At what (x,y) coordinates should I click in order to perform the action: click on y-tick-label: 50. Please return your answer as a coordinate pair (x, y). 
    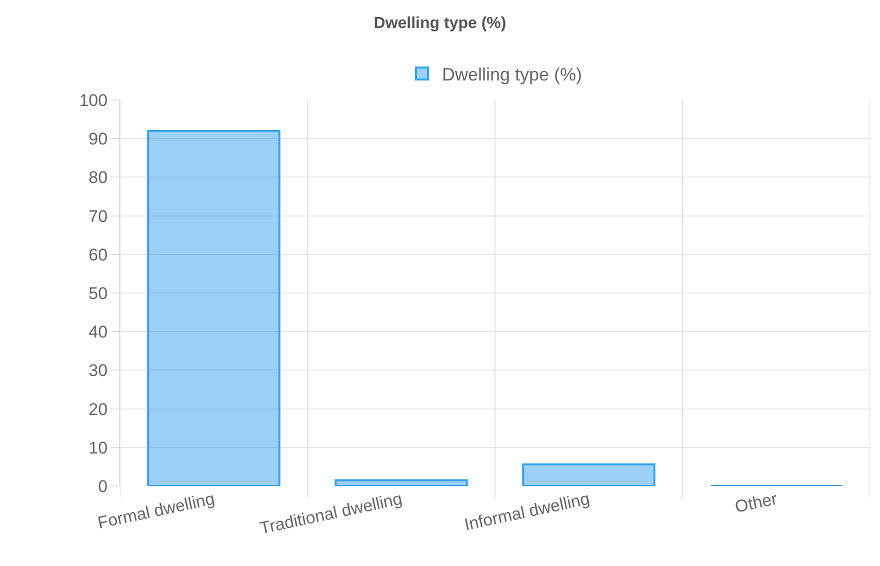
    Looking at the image, I should click on (98, 293).